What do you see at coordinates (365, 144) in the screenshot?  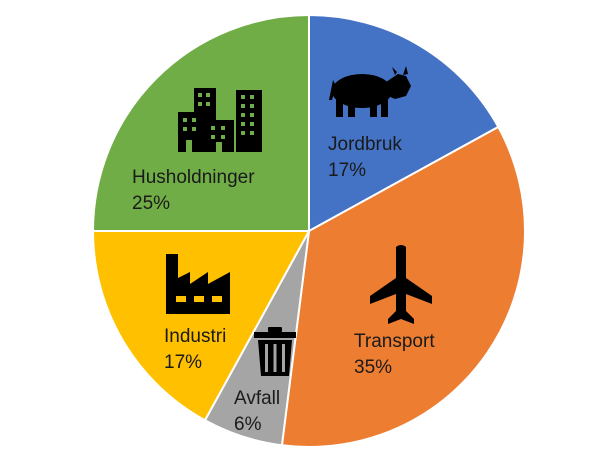 I see `slice-label-jordbruk: Jordbruk` at bounding box center [365, 144].